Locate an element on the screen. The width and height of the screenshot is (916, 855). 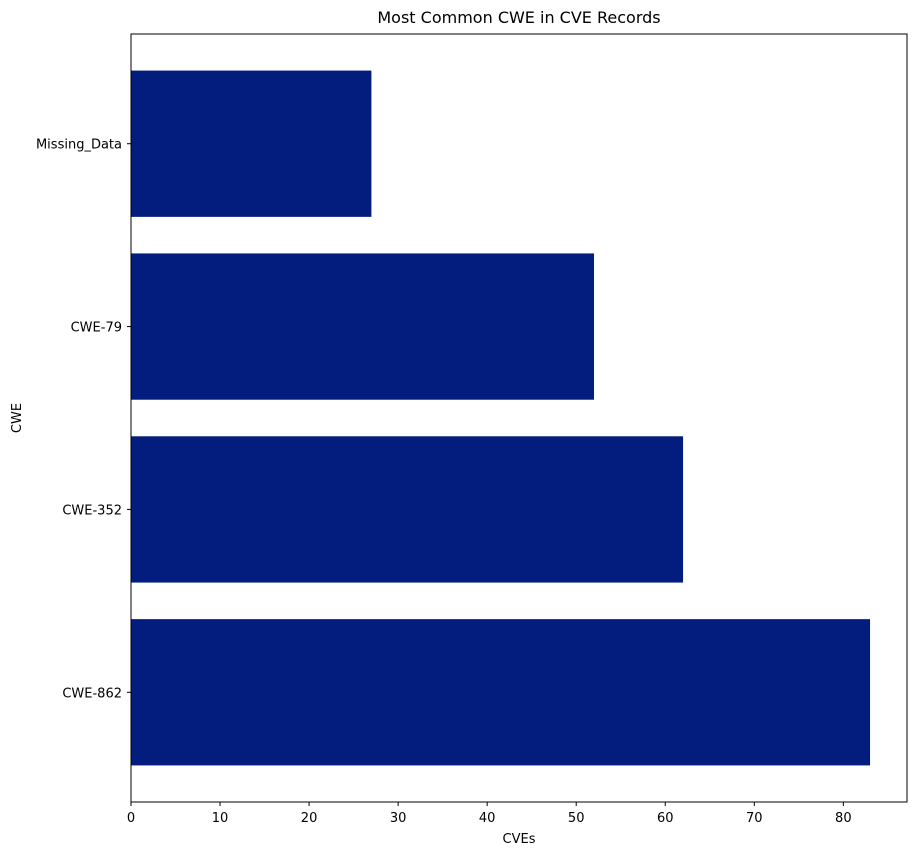
chart-title: Most Common CWE in CVE Records is located at coordinates (518, 17).